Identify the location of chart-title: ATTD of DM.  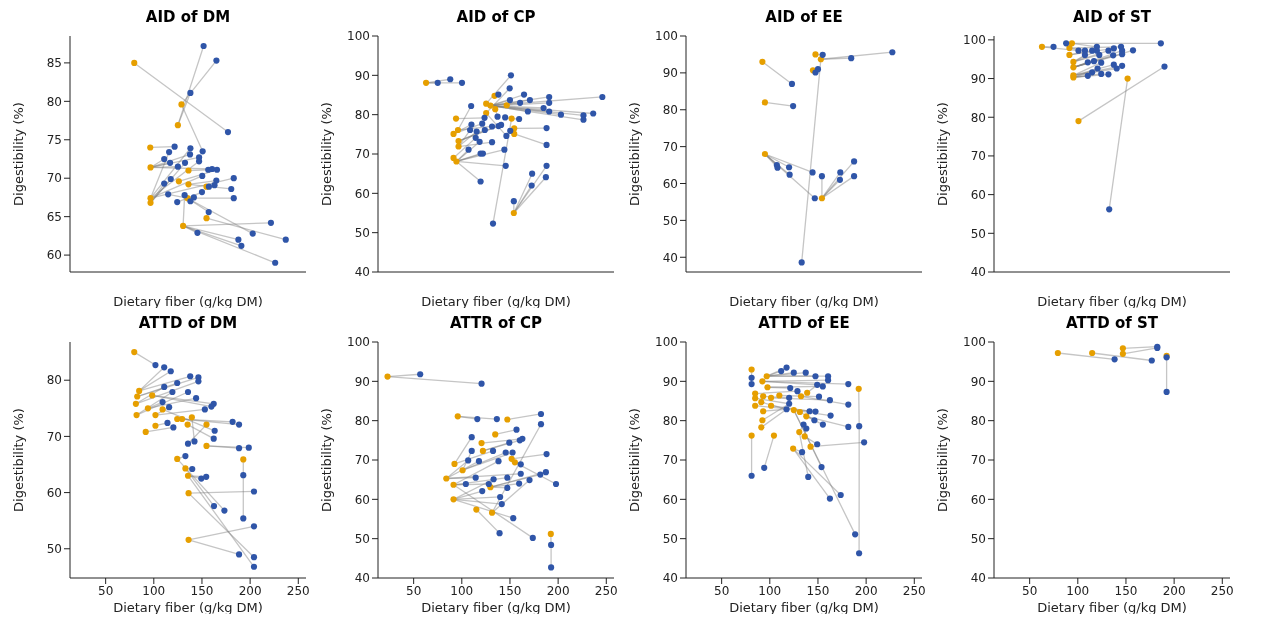
(188, 323).